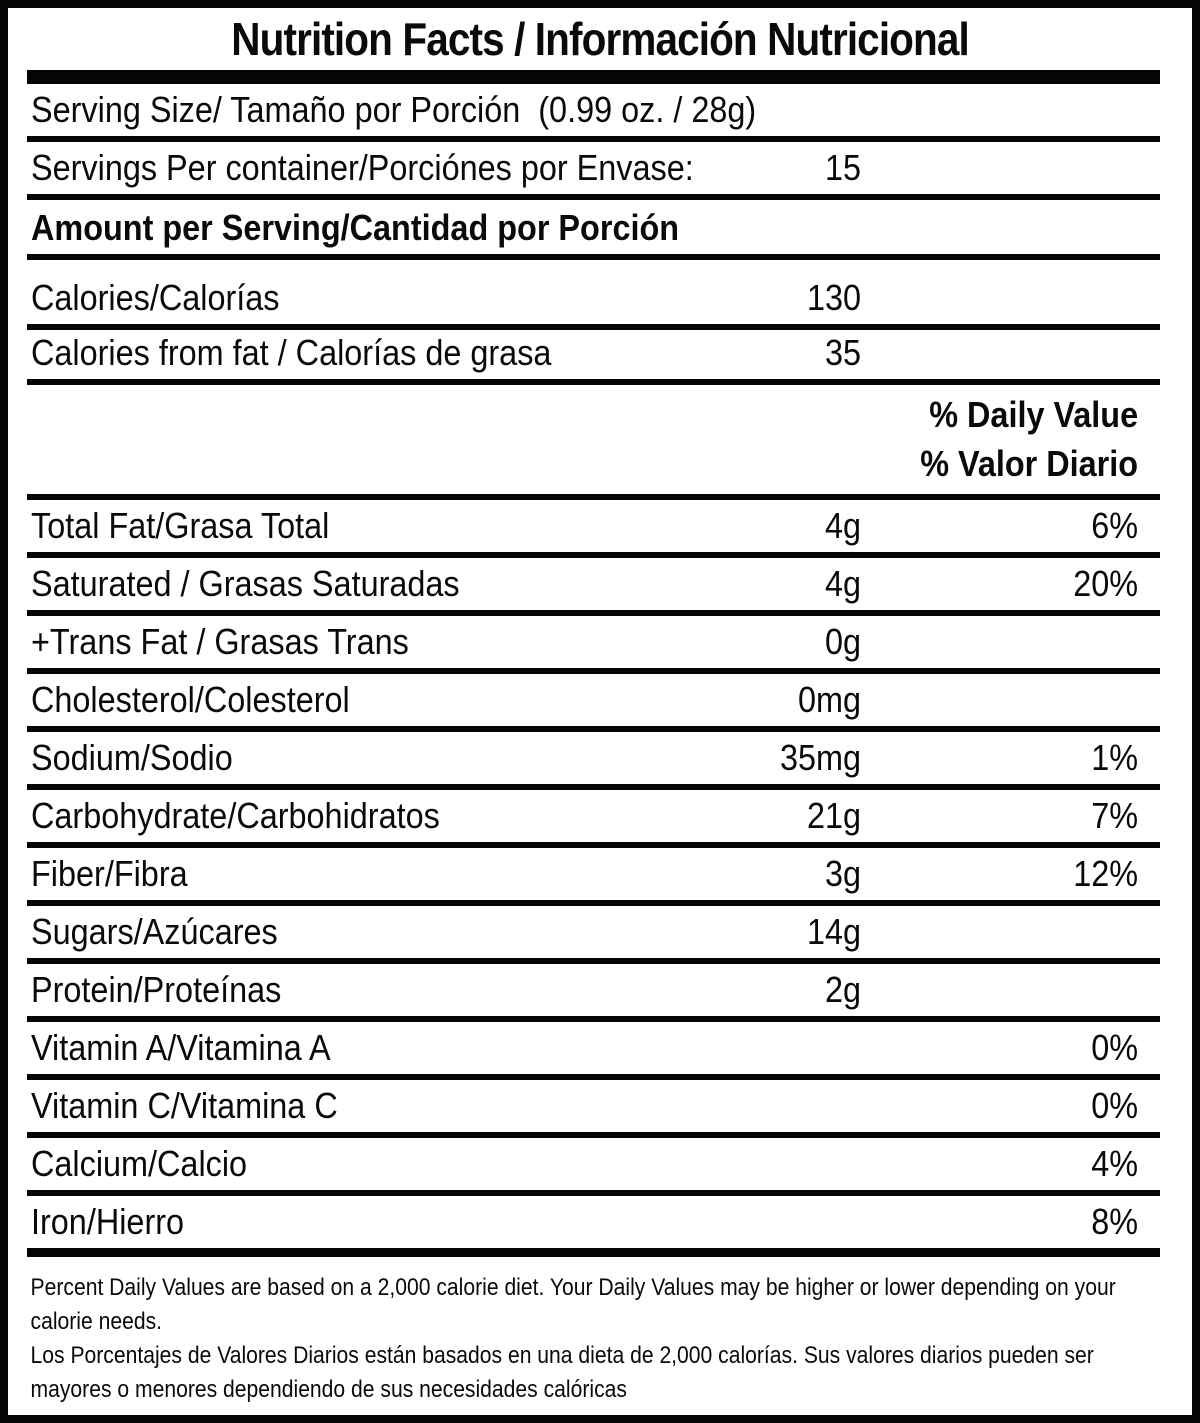  I want to click on daily-value-header-es: % Valor Diario, so click(1029, 463).